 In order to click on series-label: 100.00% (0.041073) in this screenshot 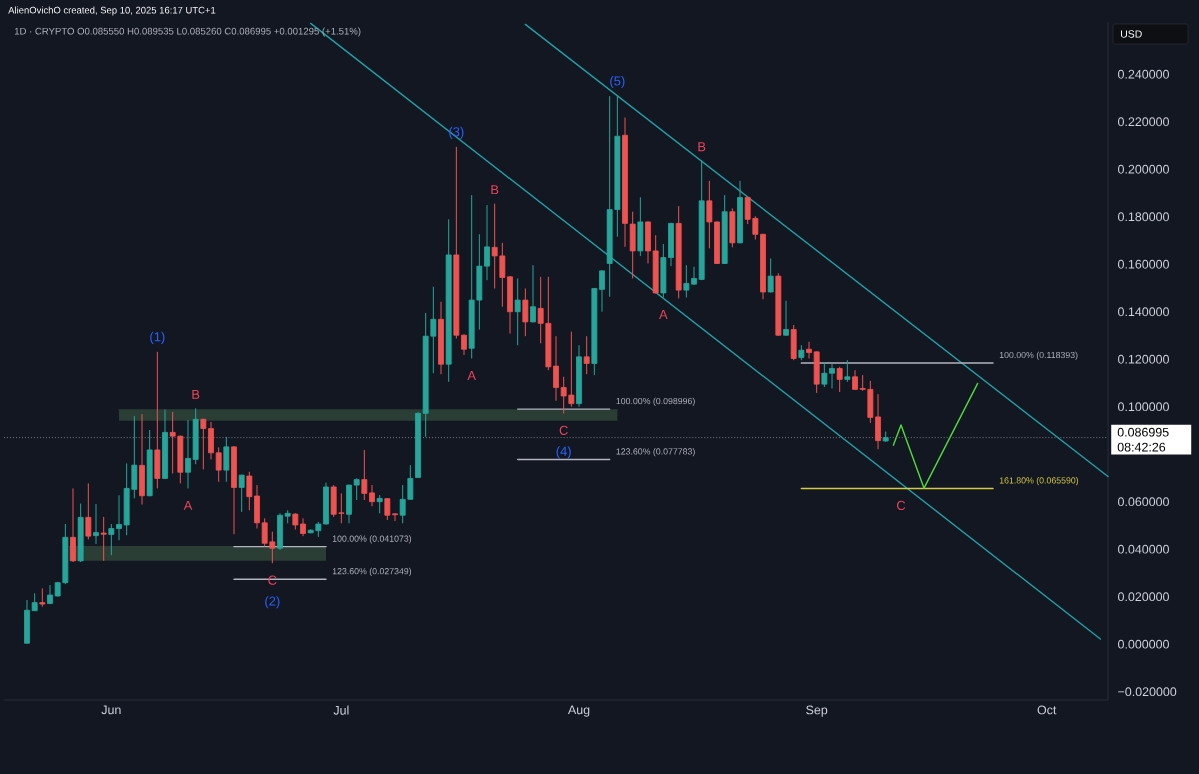, I will do `click(372, 539)`.